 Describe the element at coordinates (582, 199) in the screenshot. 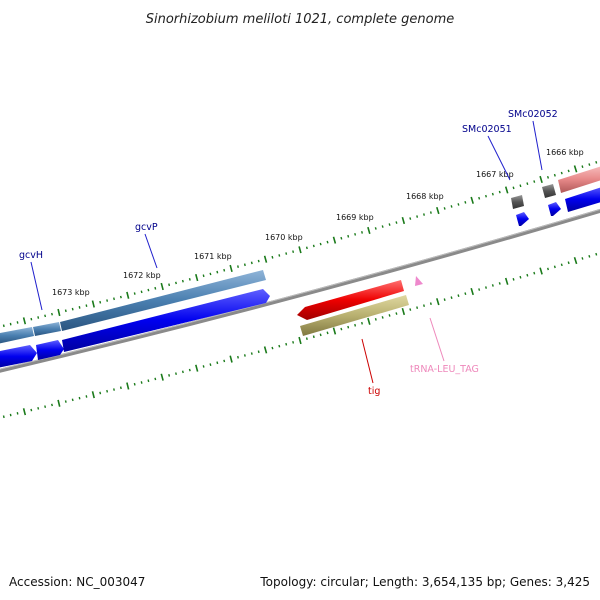

I see `cds-arrow-right` at that location.